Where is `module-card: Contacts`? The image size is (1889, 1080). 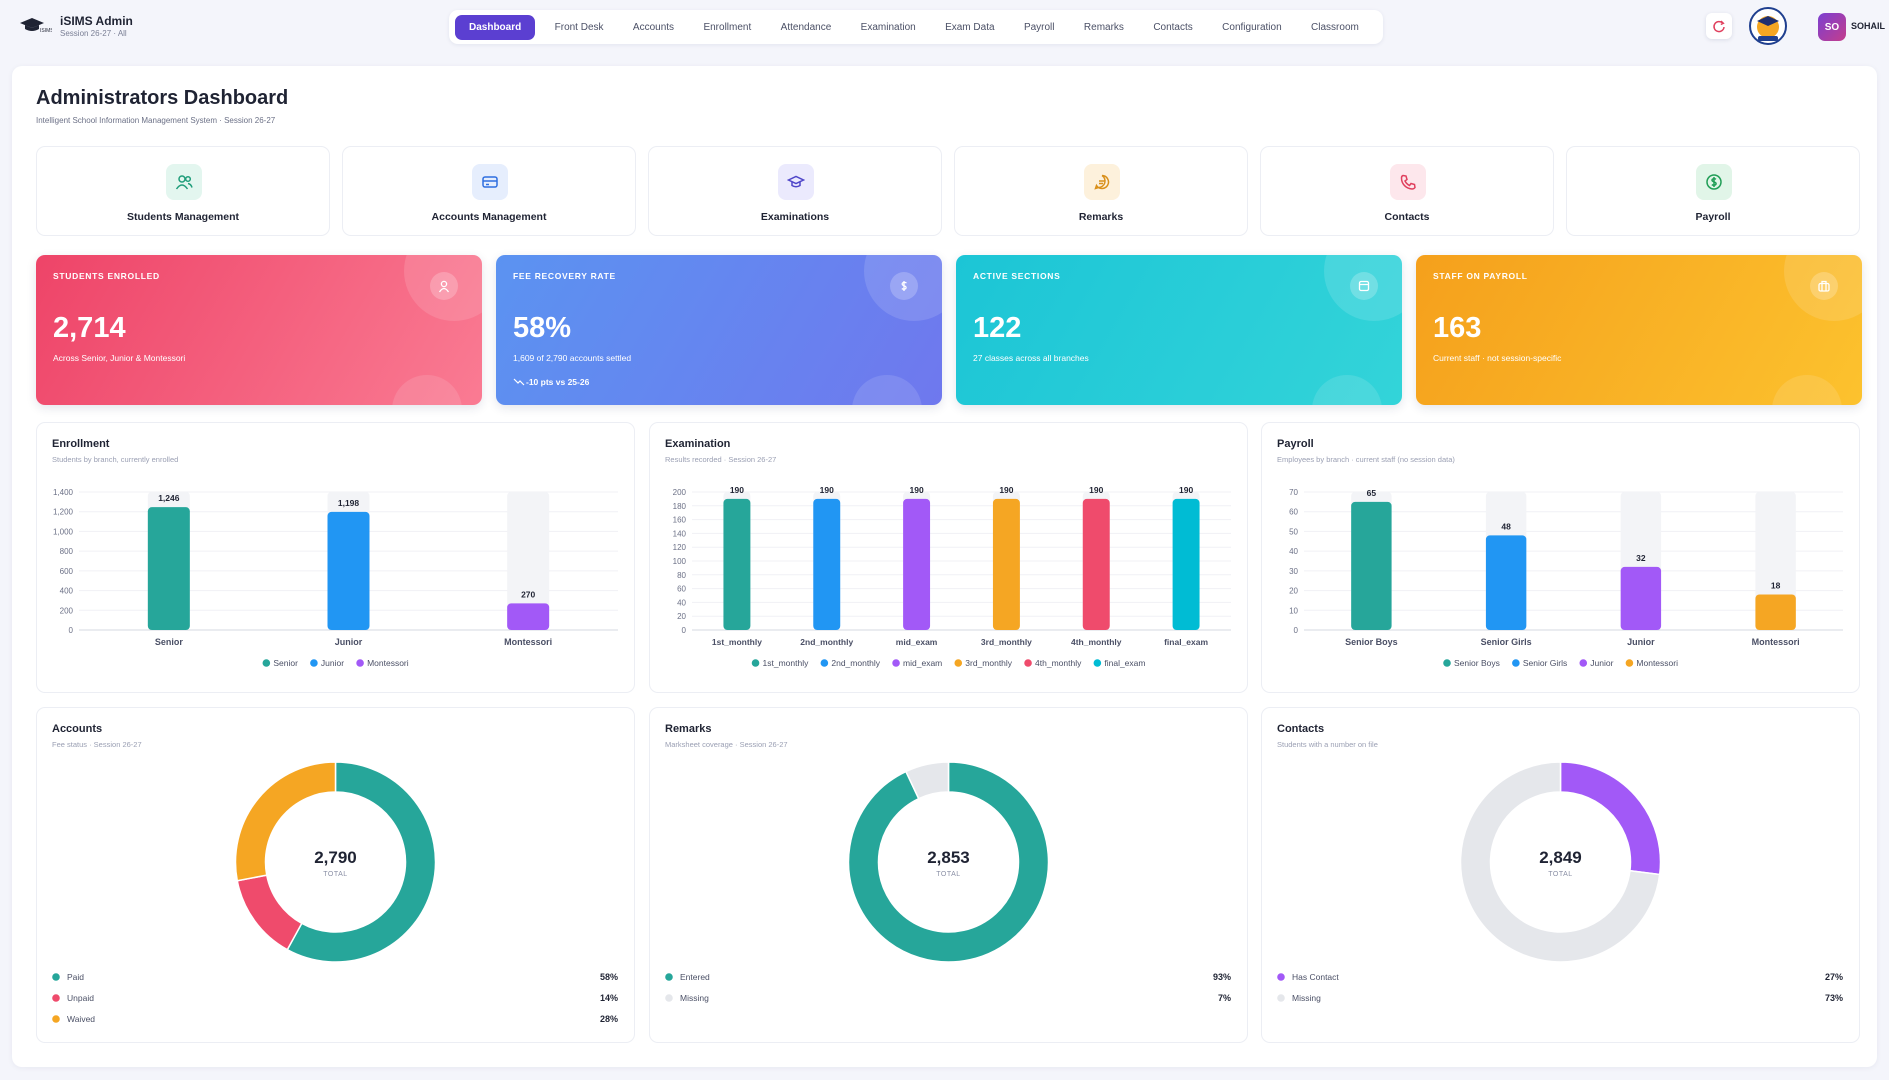 module-card: Contacts is located at coordinates (1407, 191).